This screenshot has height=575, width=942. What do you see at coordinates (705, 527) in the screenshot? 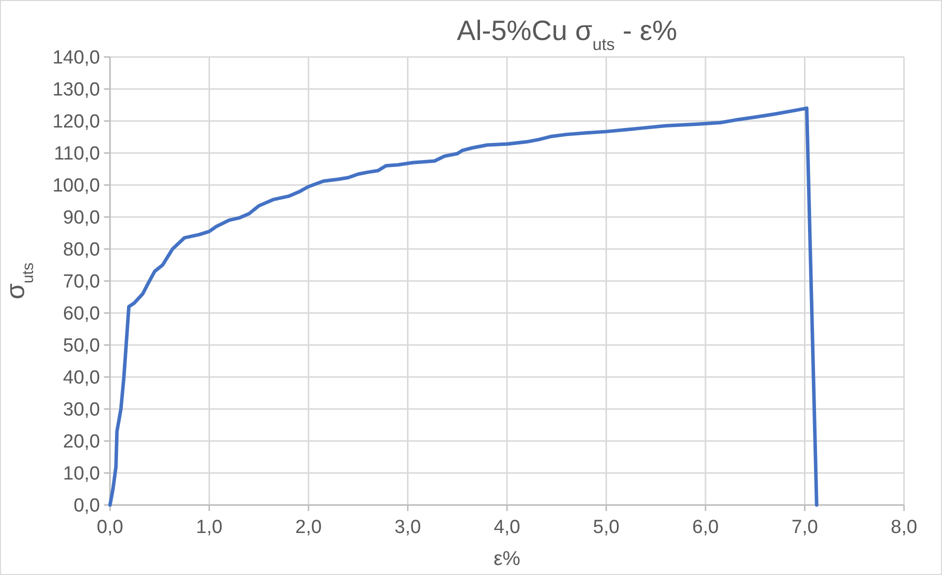
I see `x-tick-label: 6,0` at bounding box center [705, 527].